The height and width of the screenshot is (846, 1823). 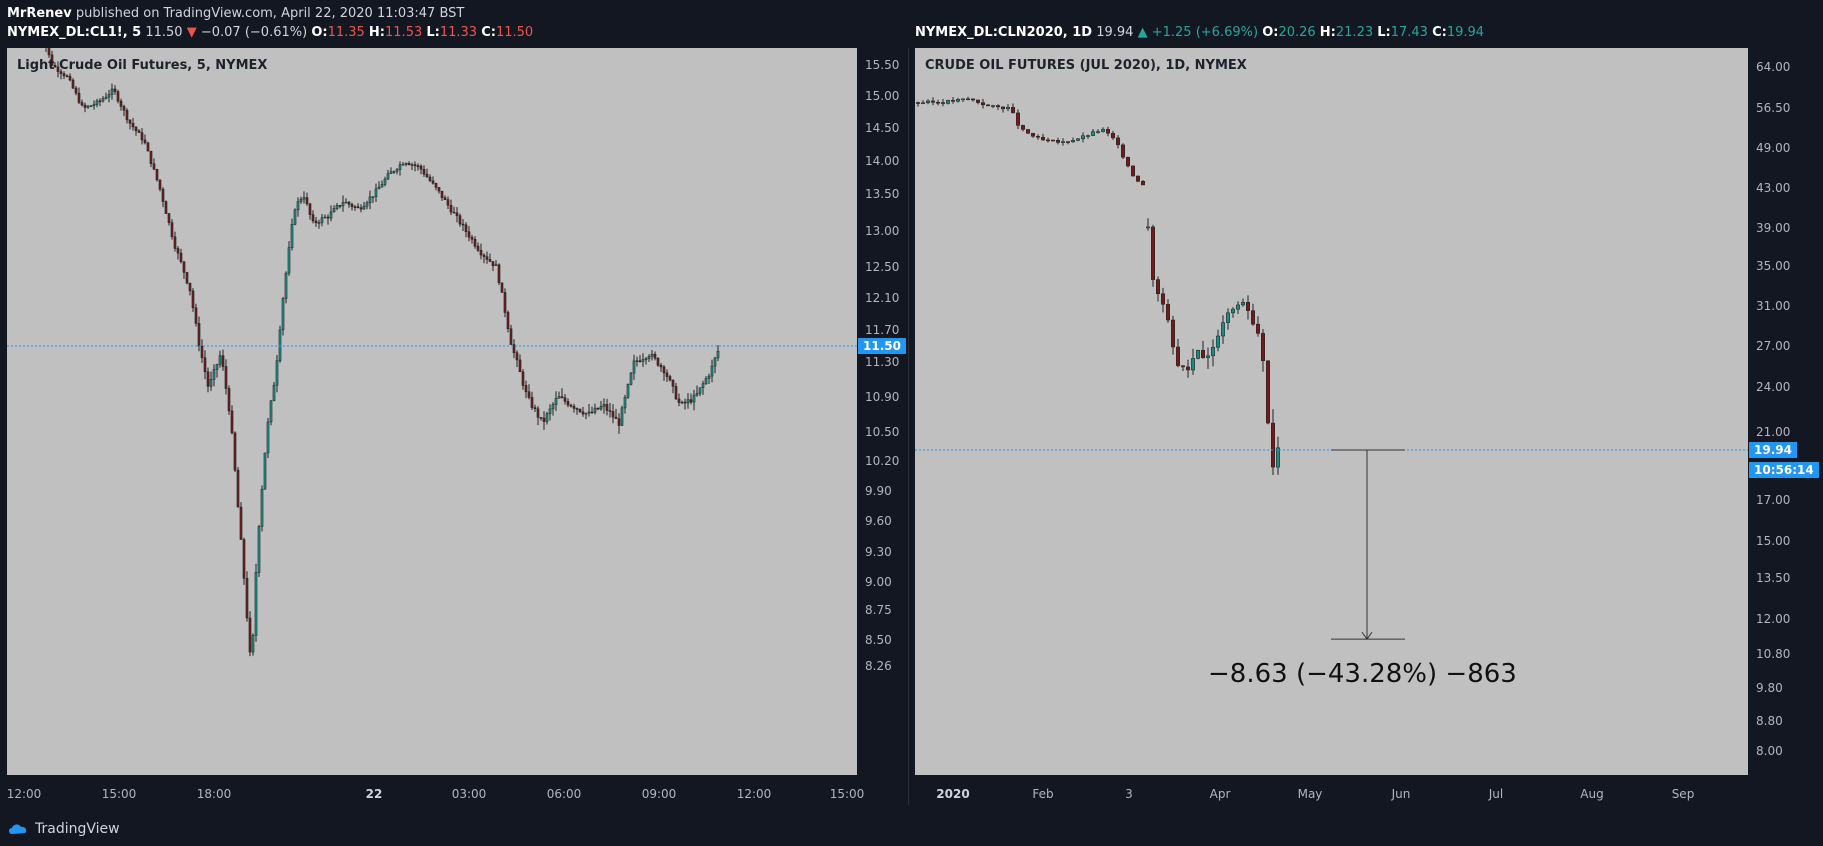 I want to click on right-symbol: NYMEX_DL:CLN2020, 1D, so click(x=1004, y=32).